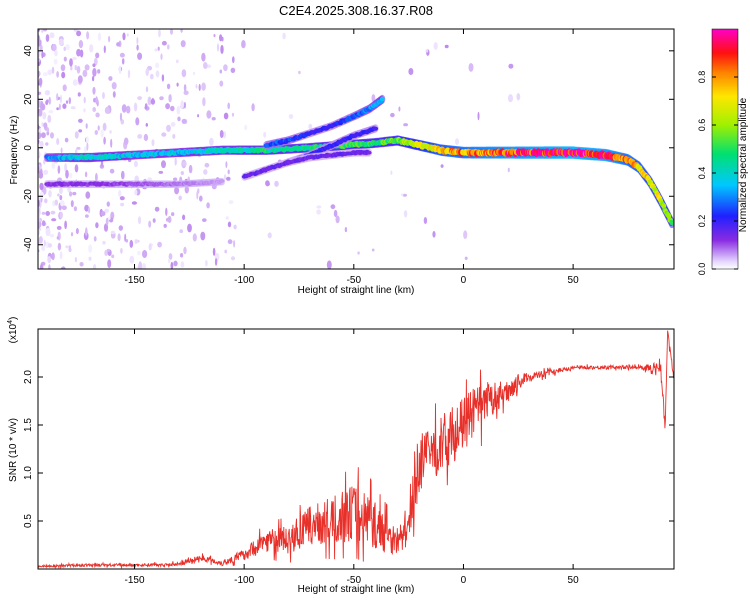  Describe the element at coordinates (356, 589) in the screenshot. I see `snr-x-label: Height of straight line (km)` at that location.